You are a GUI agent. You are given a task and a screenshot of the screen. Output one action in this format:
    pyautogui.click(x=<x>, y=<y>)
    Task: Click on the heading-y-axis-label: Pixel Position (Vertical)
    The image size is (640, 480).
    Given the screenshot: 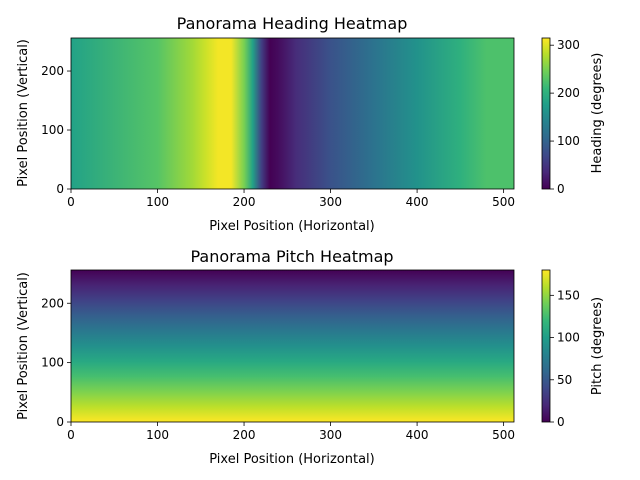 What is the action you would take?
    pyautogui.click(x=23, y=113)
    